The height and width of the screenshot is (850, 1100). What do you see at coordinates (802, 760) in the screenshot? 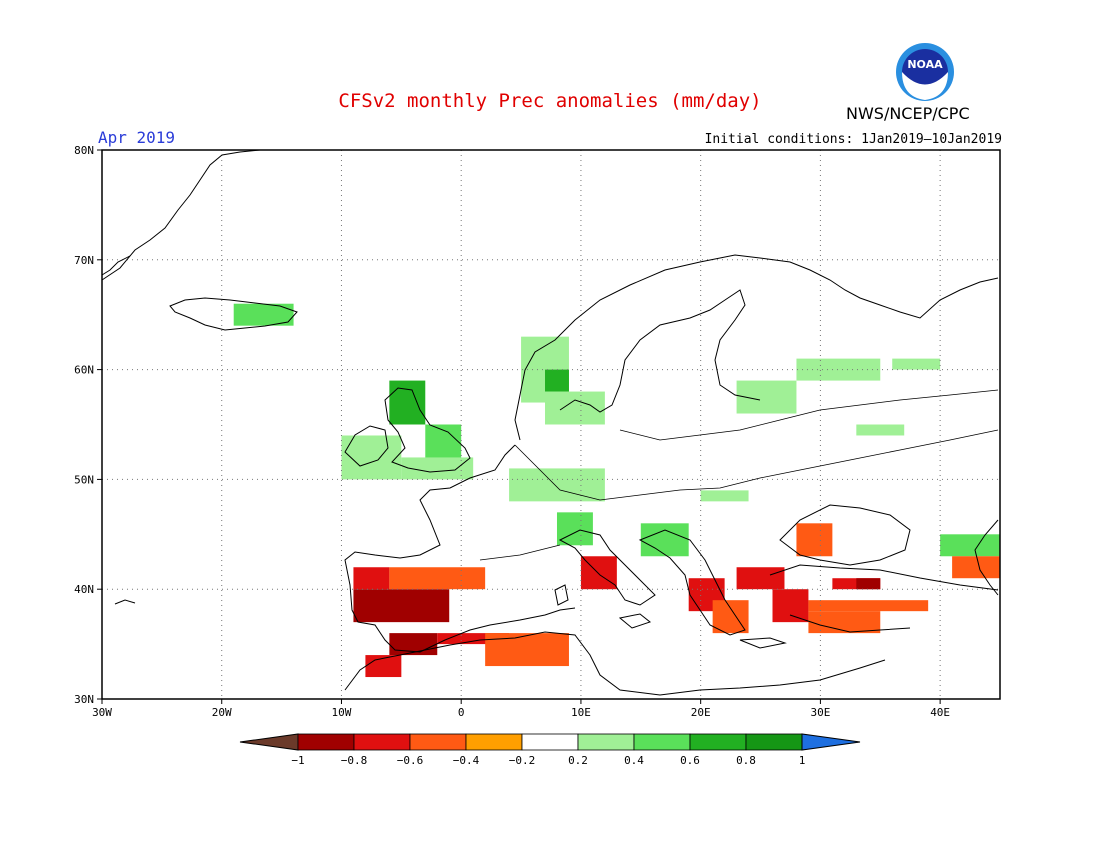
I see `legend-label: 1` at bounding box center [802, 760].